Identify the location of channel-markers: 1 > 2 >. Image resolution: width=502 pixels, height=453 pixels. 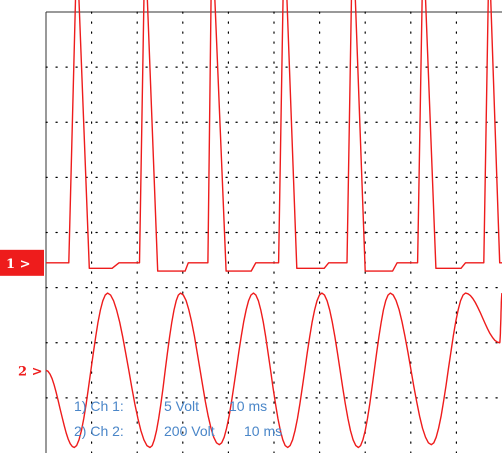
(22, 314).